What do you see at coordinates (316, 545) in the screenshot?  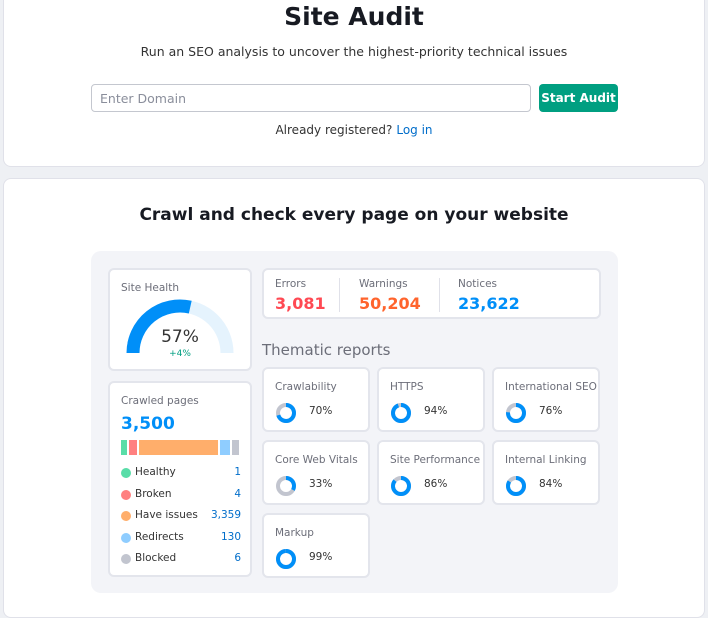 I see `report-markup: Markup 99%` at bounding box center [316, 545].